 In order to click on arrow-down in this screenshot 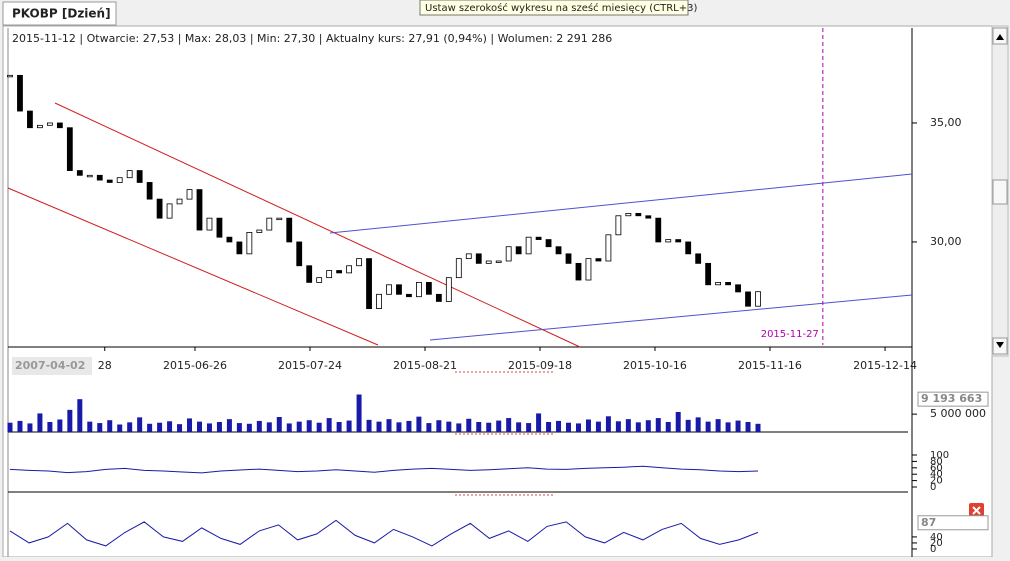, I will do `click(1000, 345)`.